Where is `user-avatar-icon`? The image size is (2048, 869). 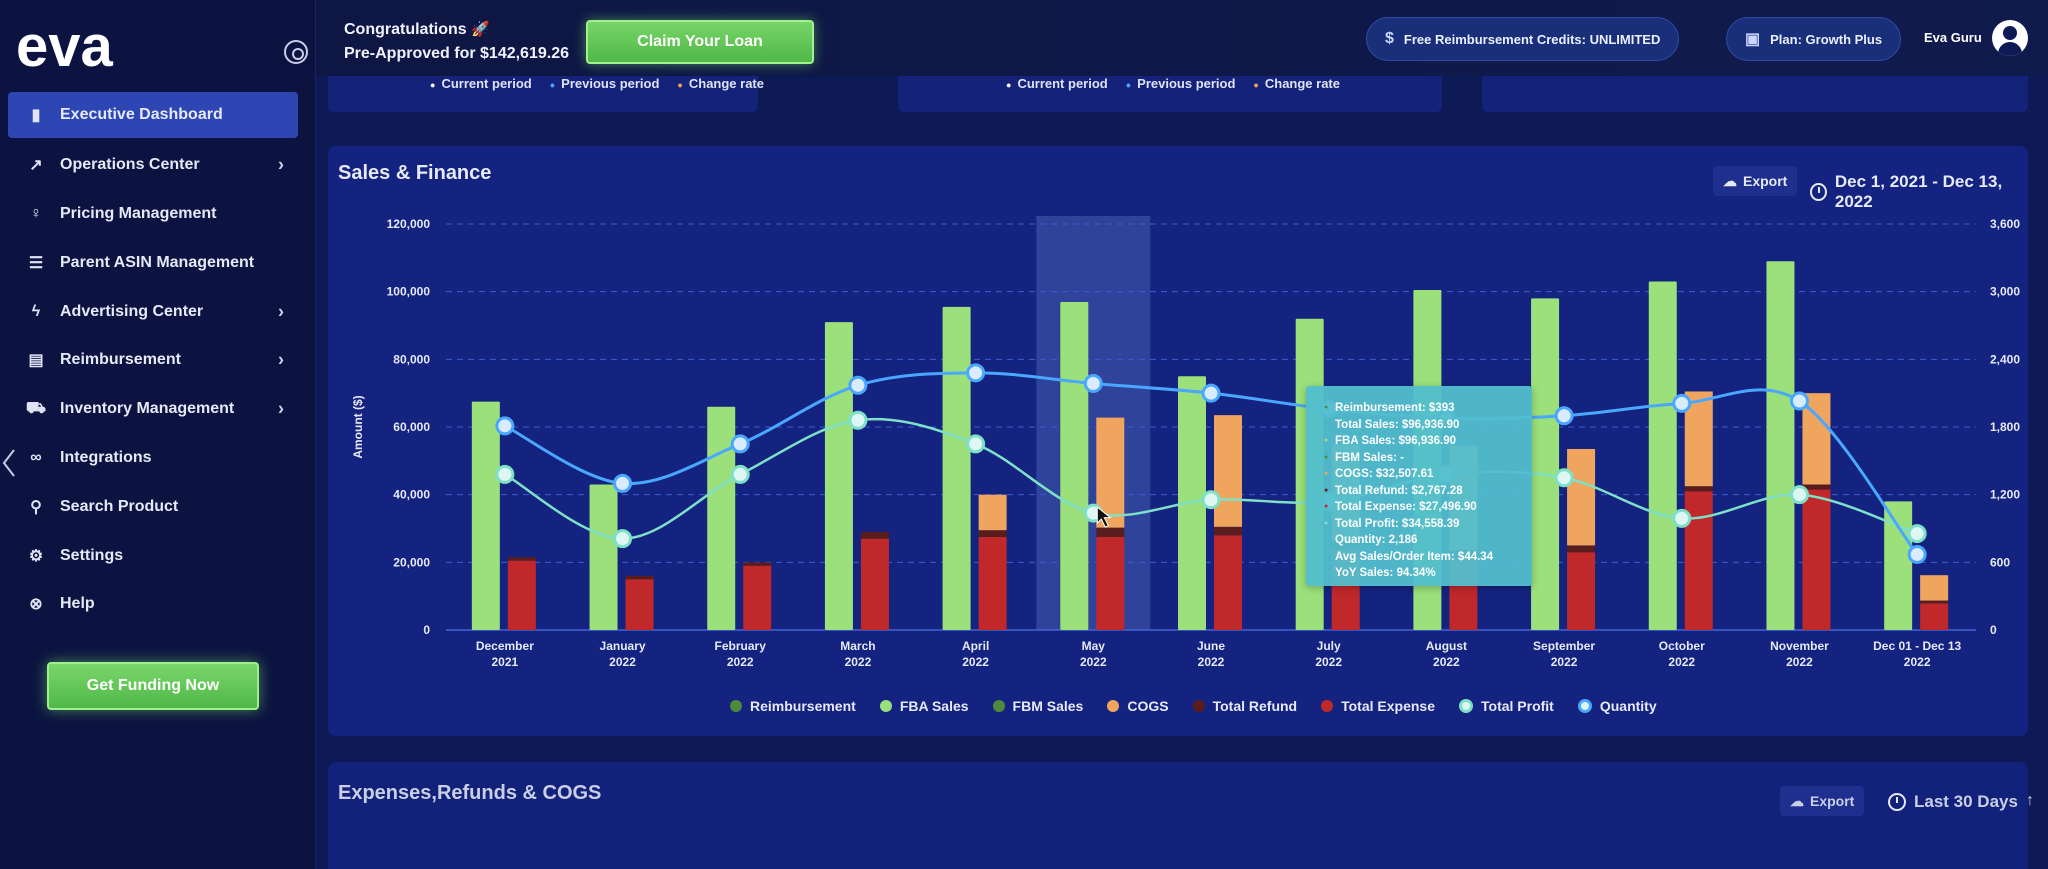 user-avatar-icon is located at coordinates (2010, 38).